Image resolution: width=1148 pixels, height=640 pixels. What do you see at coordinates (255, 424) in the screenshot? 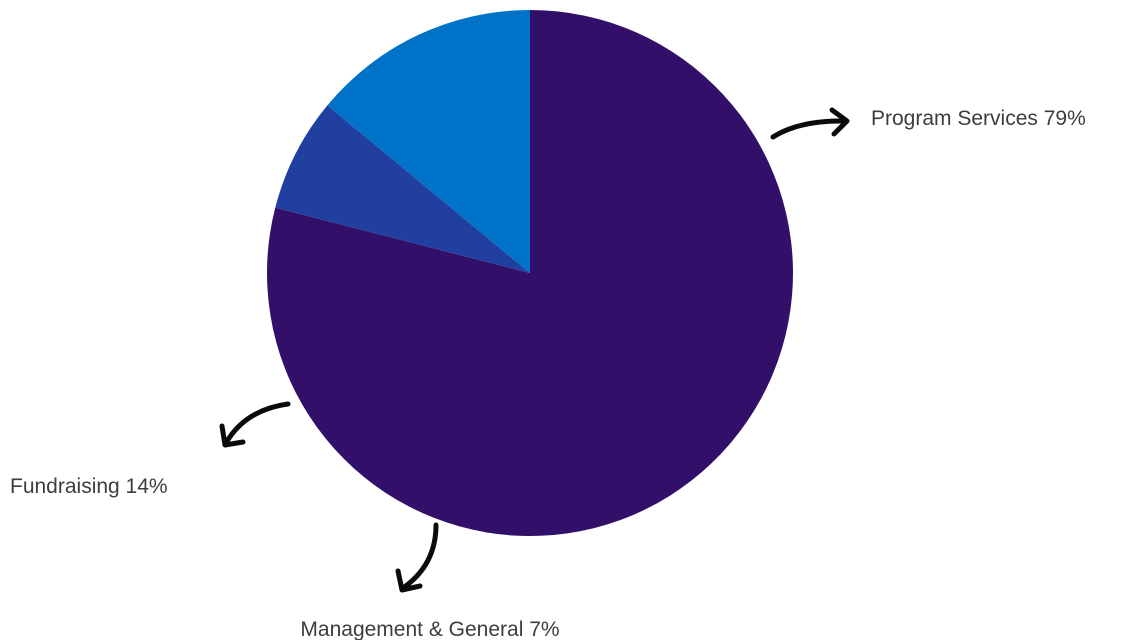
I see `arrow-fundraising` at bounding box center [255, 424].